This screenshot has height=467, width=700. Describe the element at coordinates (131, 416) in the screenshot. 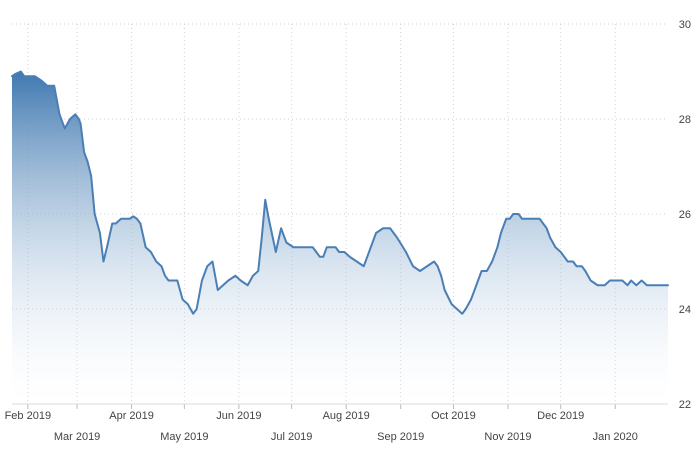

I see `x-tick-label: Apr 2019` at that location.